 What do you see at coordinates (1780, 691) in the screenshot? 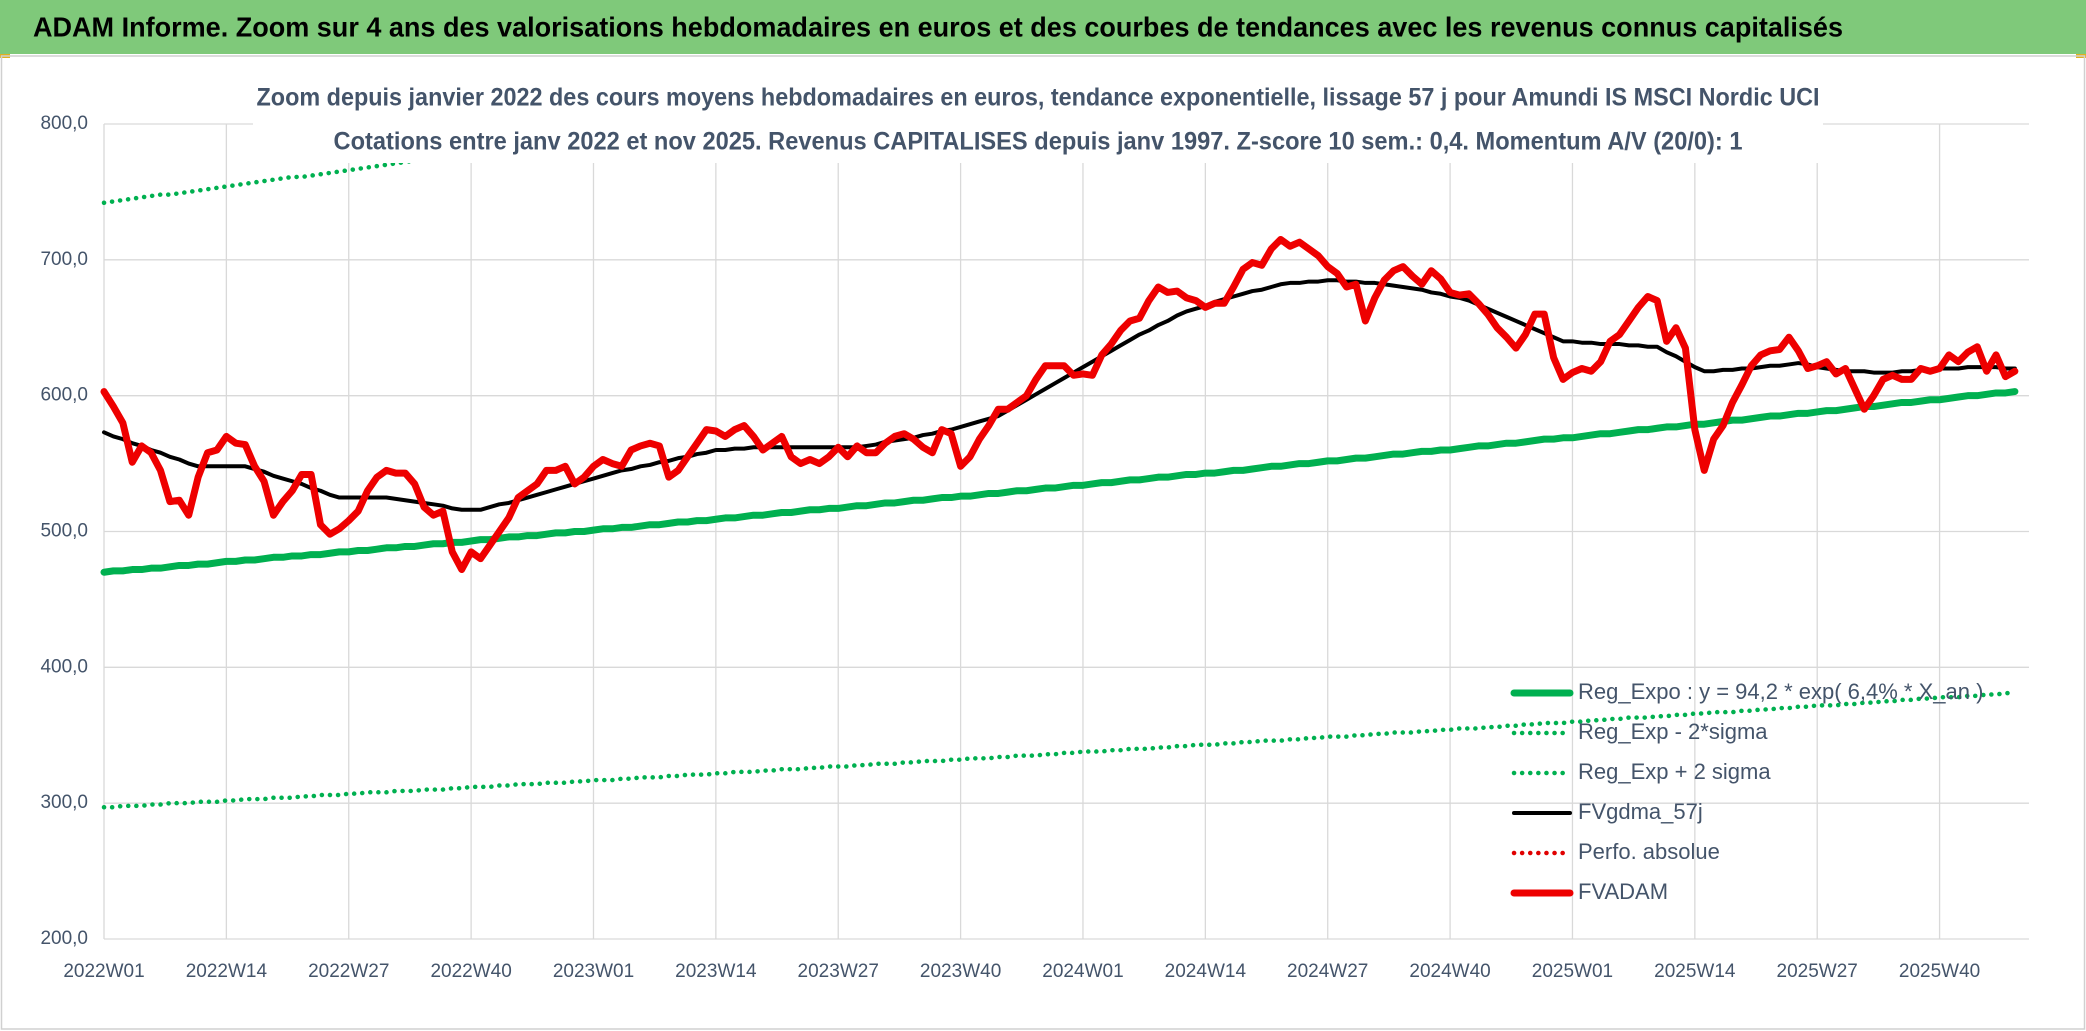
I see `legend-label: Reg_Expo : y = 94,2 * exp( 6,4% * X_an )` at bounding box center [1780, 691].